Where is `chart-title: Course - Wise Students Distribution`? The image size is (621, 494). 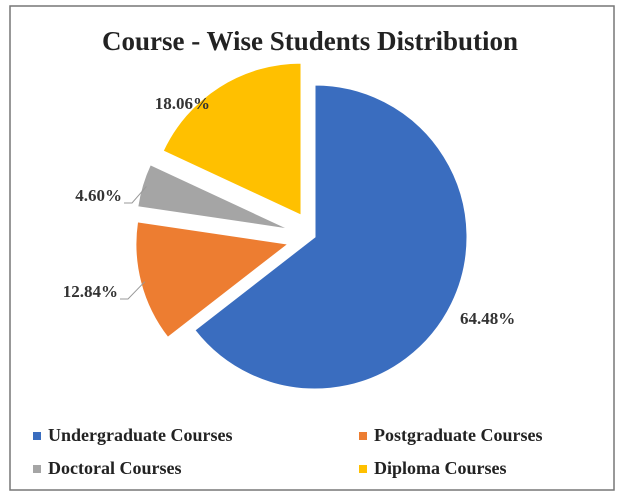
chart-title: Course - Wise Students Distribution is located at coordinates (310, 41).